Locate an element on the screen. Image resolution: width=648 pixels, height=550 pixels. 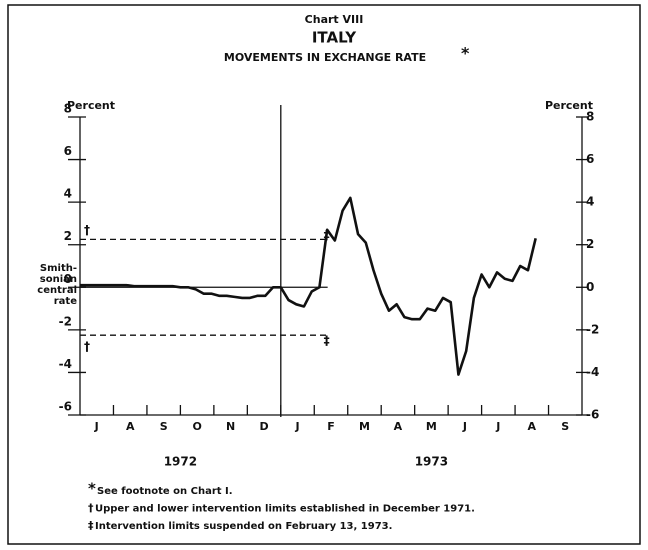
y-tick-label: 0 is located at coordinates (68, 279).